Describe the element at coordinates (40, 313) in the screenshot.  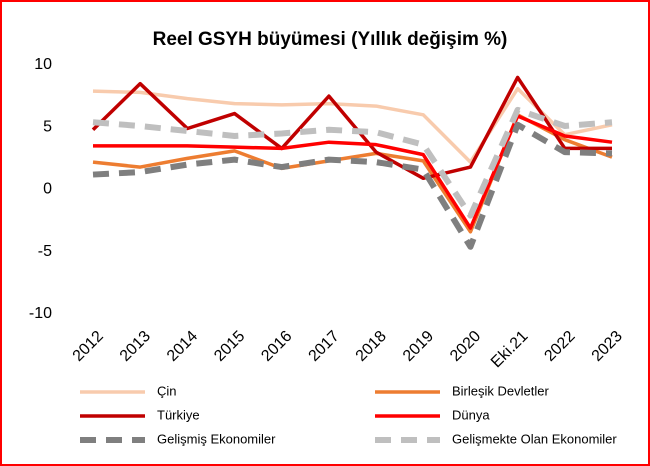
I see `y-tick-label: -10` at that location.